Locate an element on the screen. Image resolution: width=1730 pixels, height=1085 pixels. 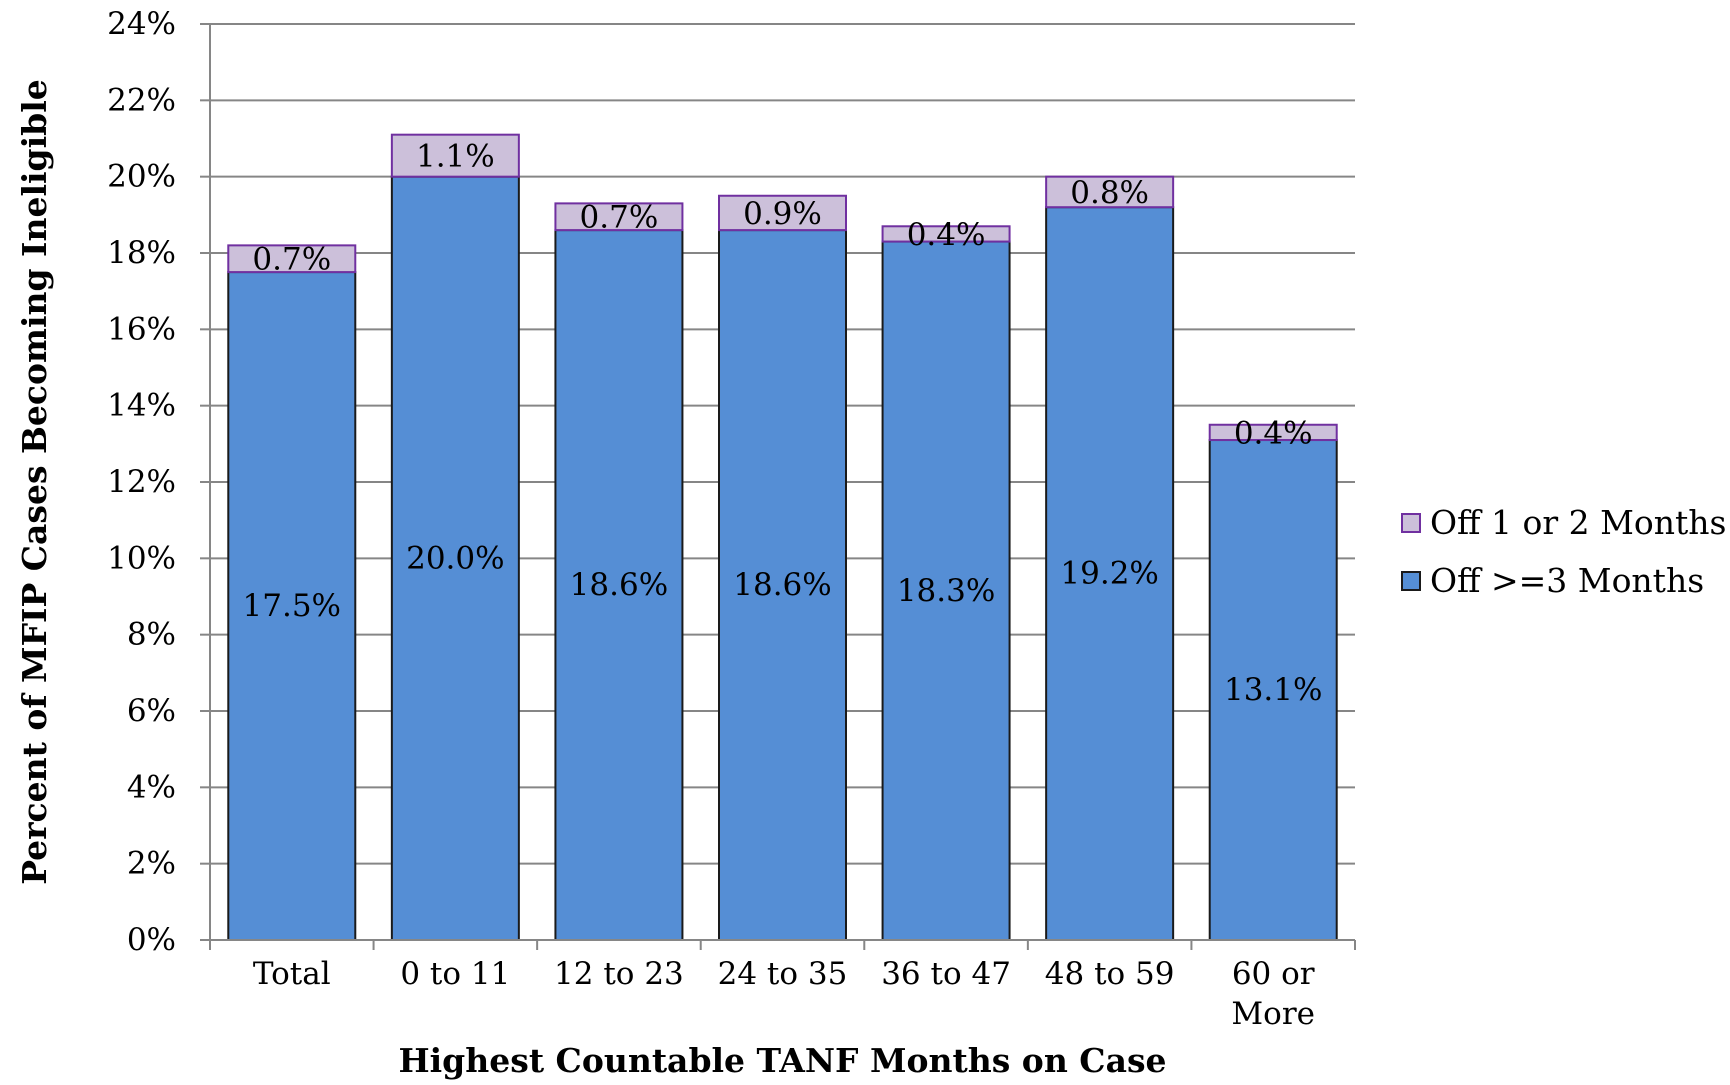
y-tick-label: 14% is located at coordinates (141, 406).